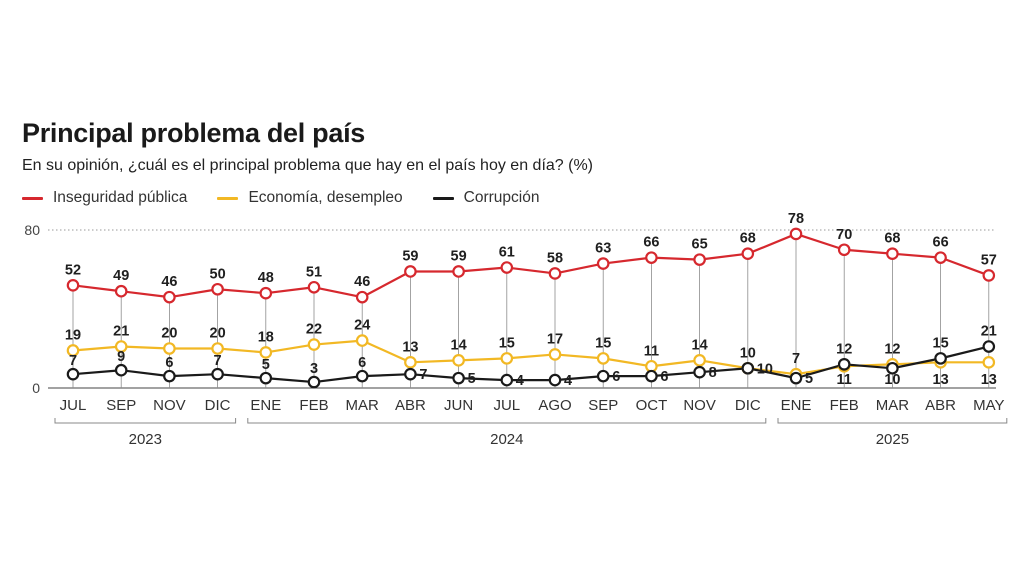 The height and width of the screenshot is (576, 1024). I want to click on data-label: 49, so click(121, 276).